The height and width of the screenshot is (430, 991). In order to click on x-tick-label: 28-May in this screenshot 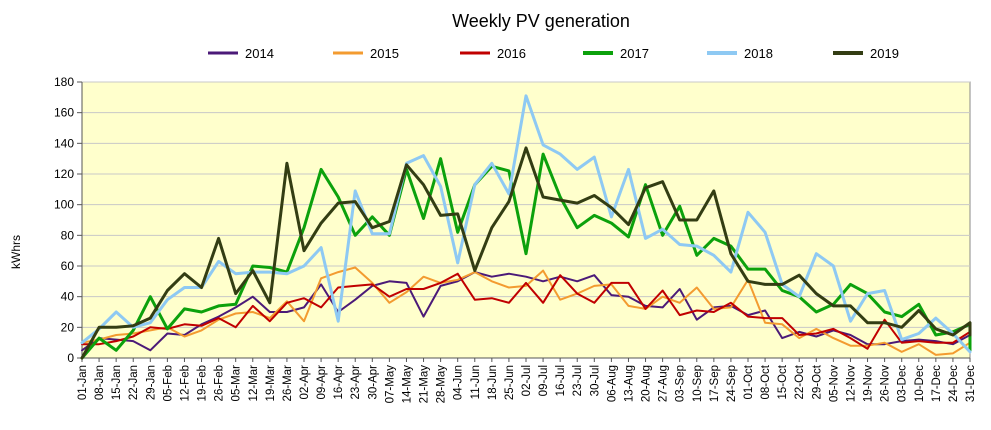, I will do `click(442, 384)`.